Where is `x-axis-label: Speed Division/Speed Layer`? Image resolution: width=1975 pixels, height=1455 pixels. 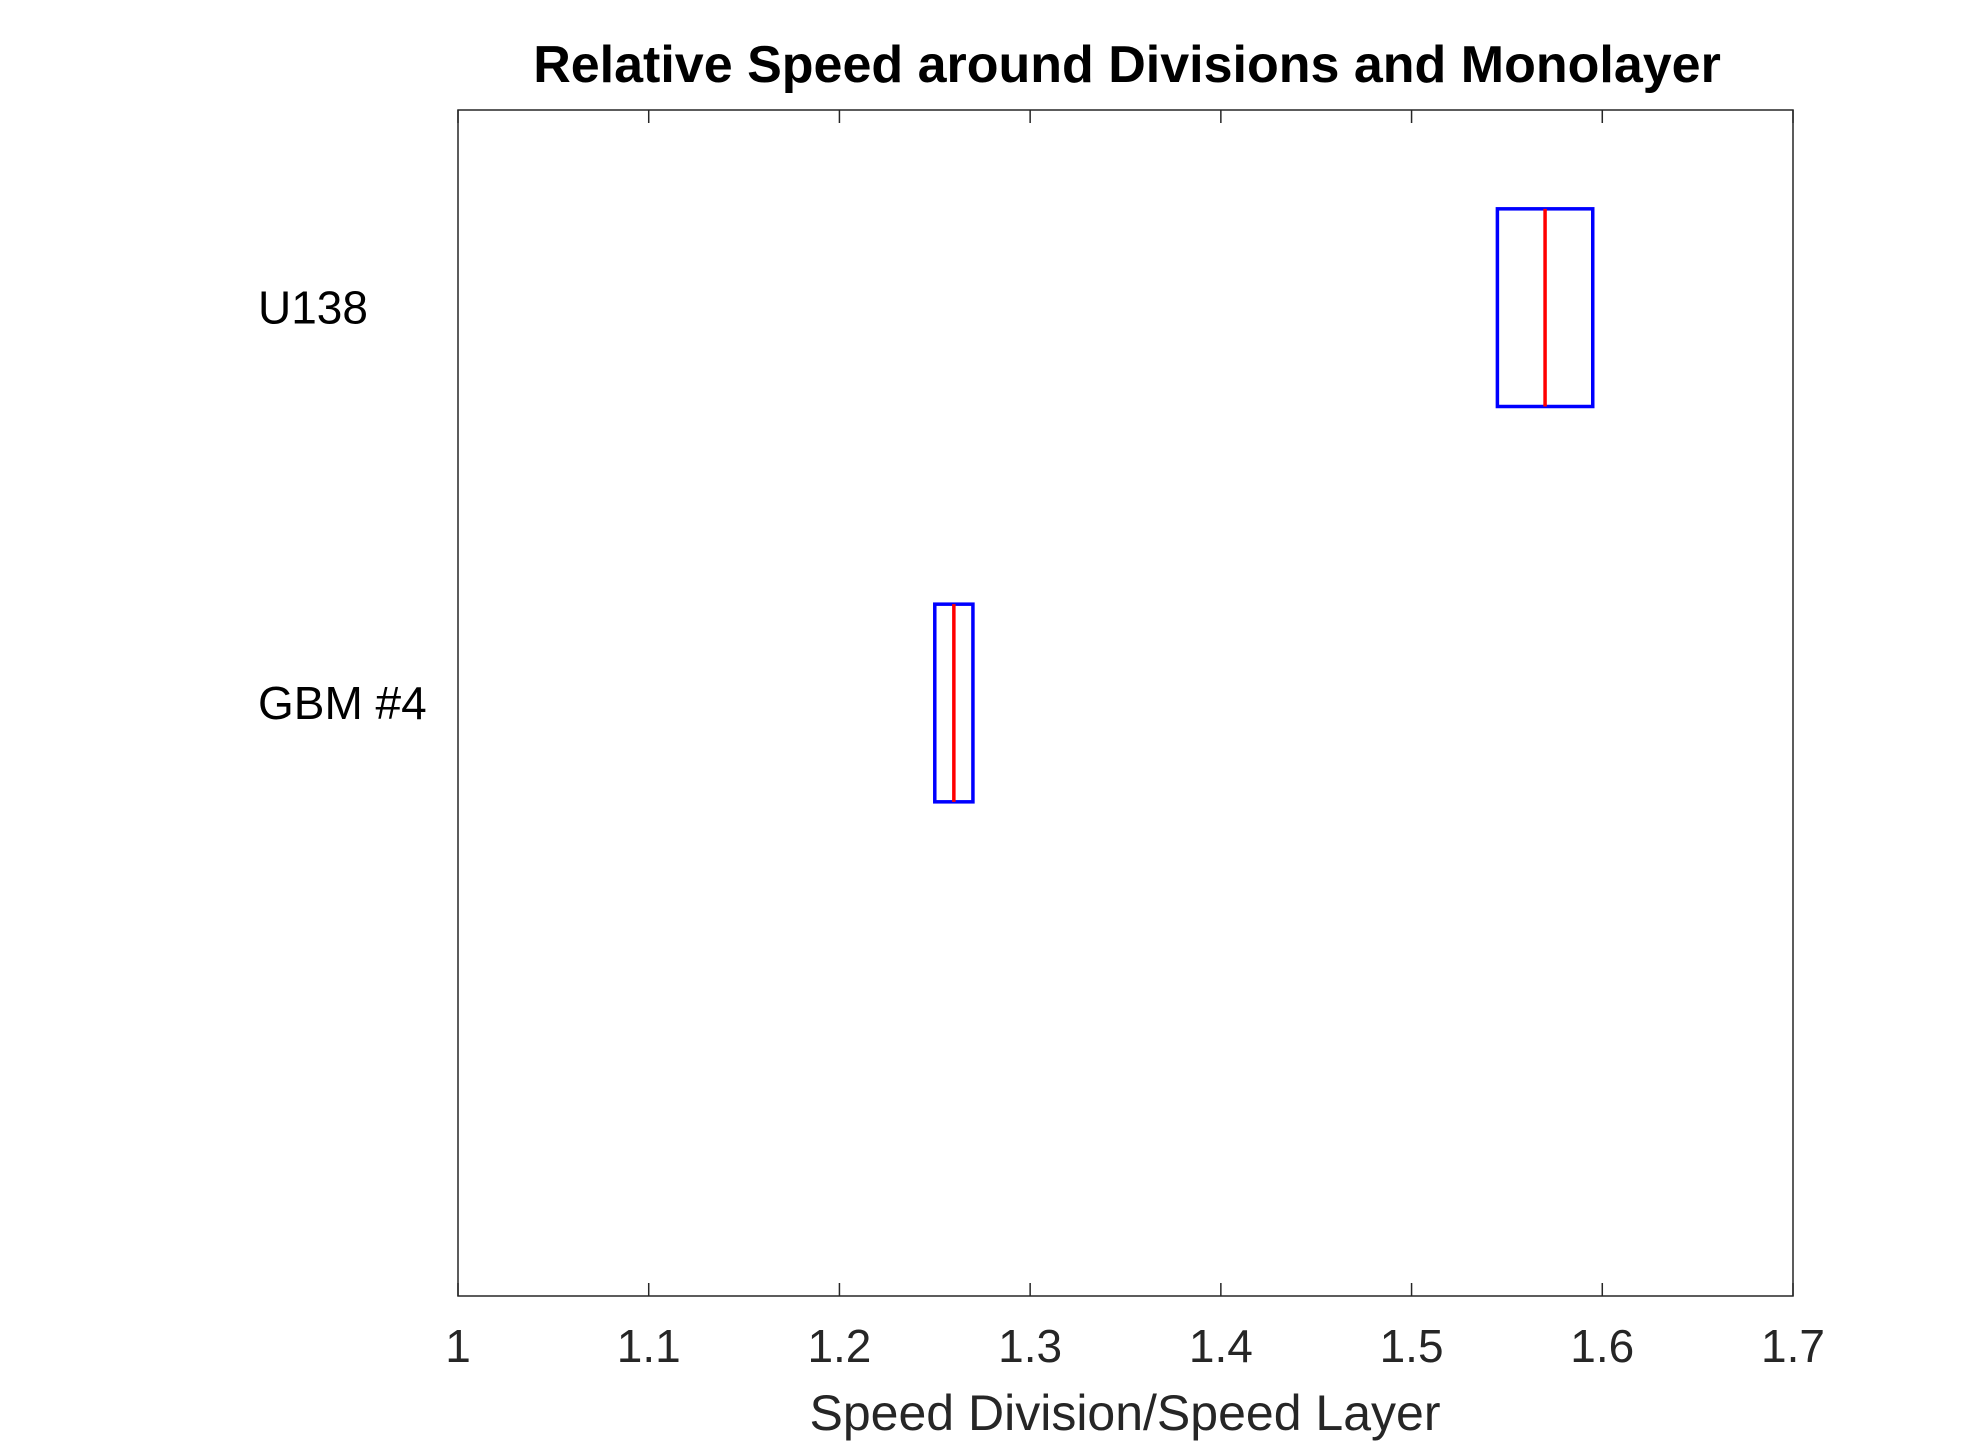
x-axis-label: Speed Division/Speed Layer is located at coordinates (1125, 1413).